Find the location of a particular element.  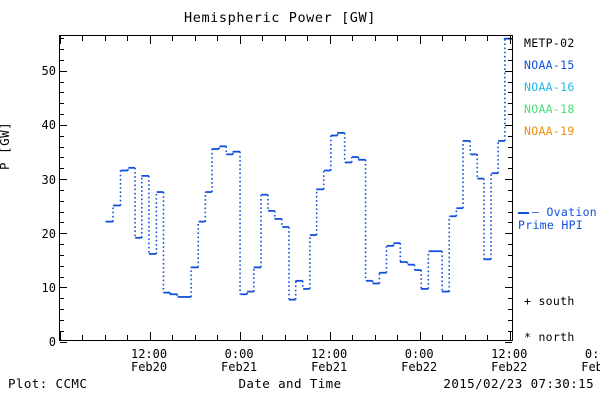

ovation-legend-label1: — Ovation is located at coordinates (565, 212).